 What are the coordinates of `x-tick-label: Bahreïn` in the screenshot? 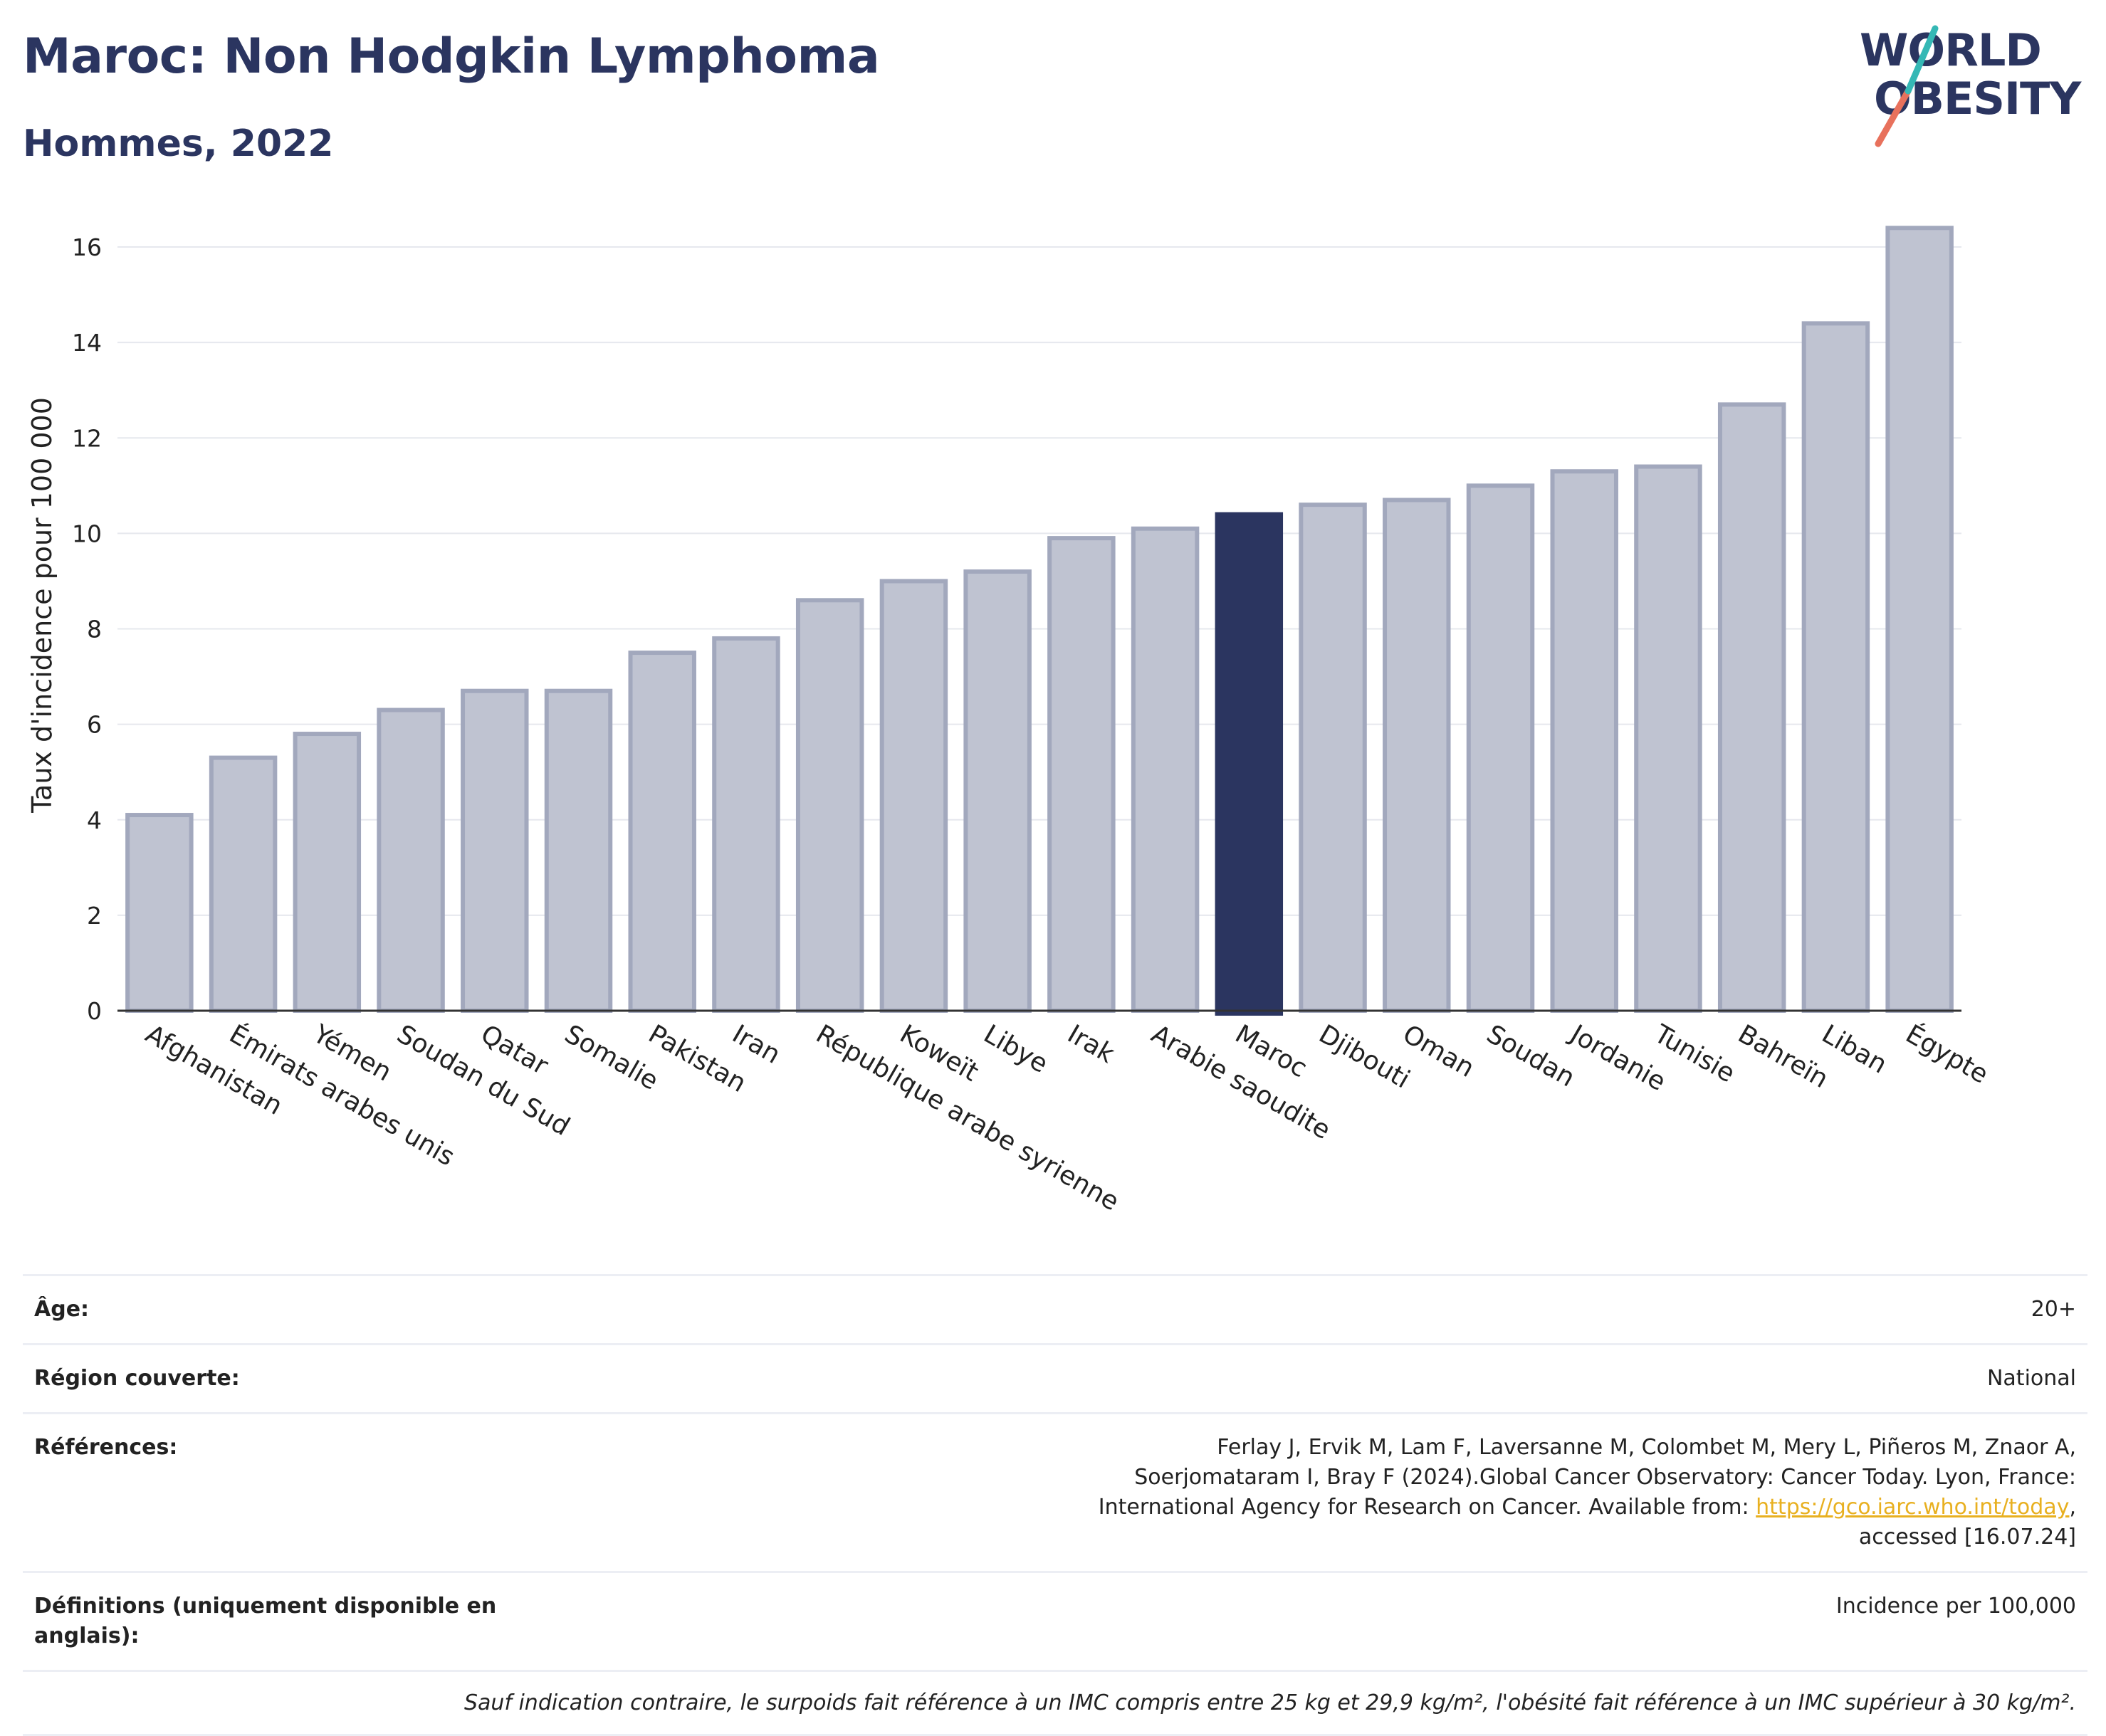 It's located at (1783, 1056).